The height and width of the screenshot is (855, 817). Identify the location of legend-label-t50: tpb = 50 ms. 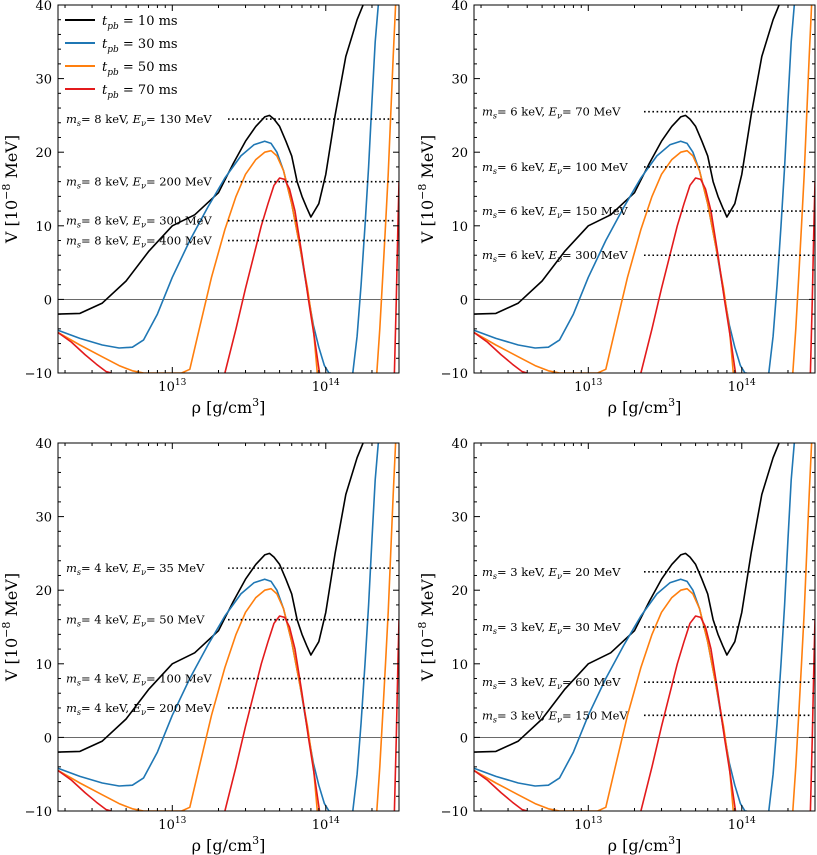
(140, 69).